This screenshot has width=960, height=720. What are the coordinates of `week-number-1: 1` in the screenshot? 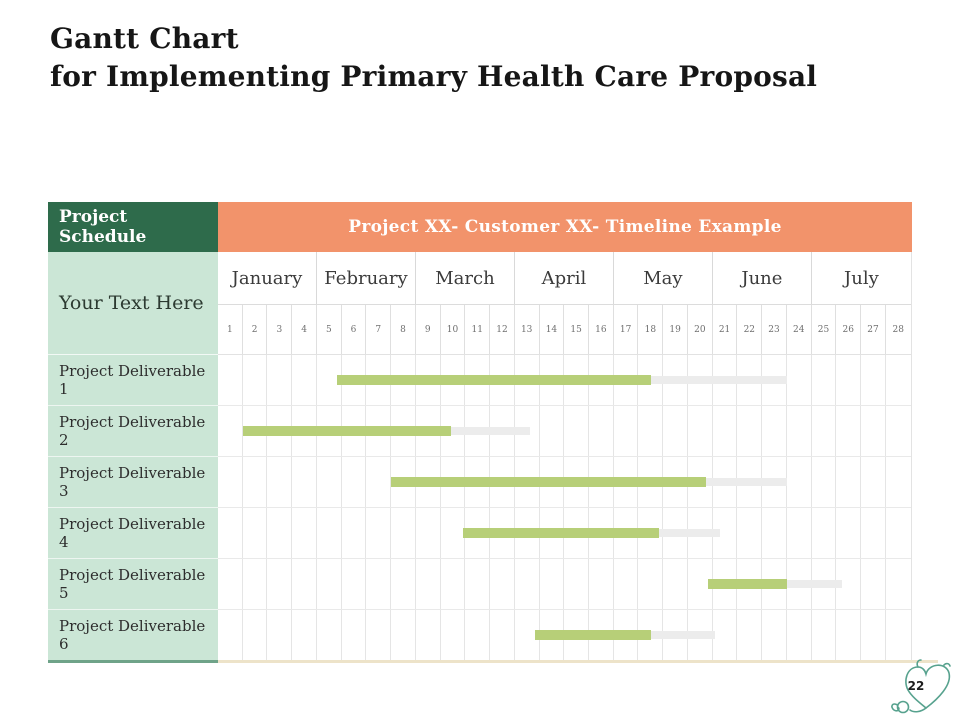 It's located at (230, 329).